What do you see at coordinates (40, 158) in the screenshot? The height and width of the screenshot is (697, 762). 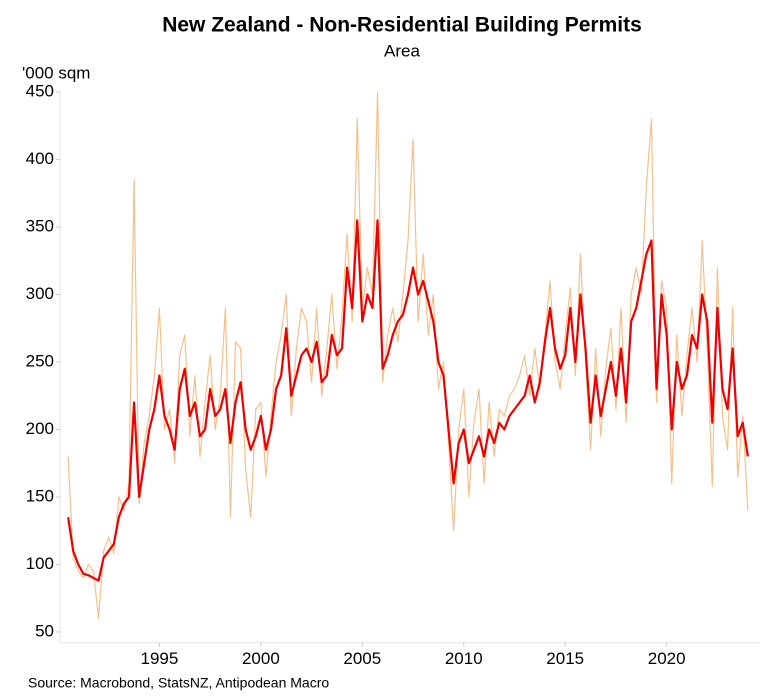 I see `y-tick-label: 400` at bounding box center [40, 158].